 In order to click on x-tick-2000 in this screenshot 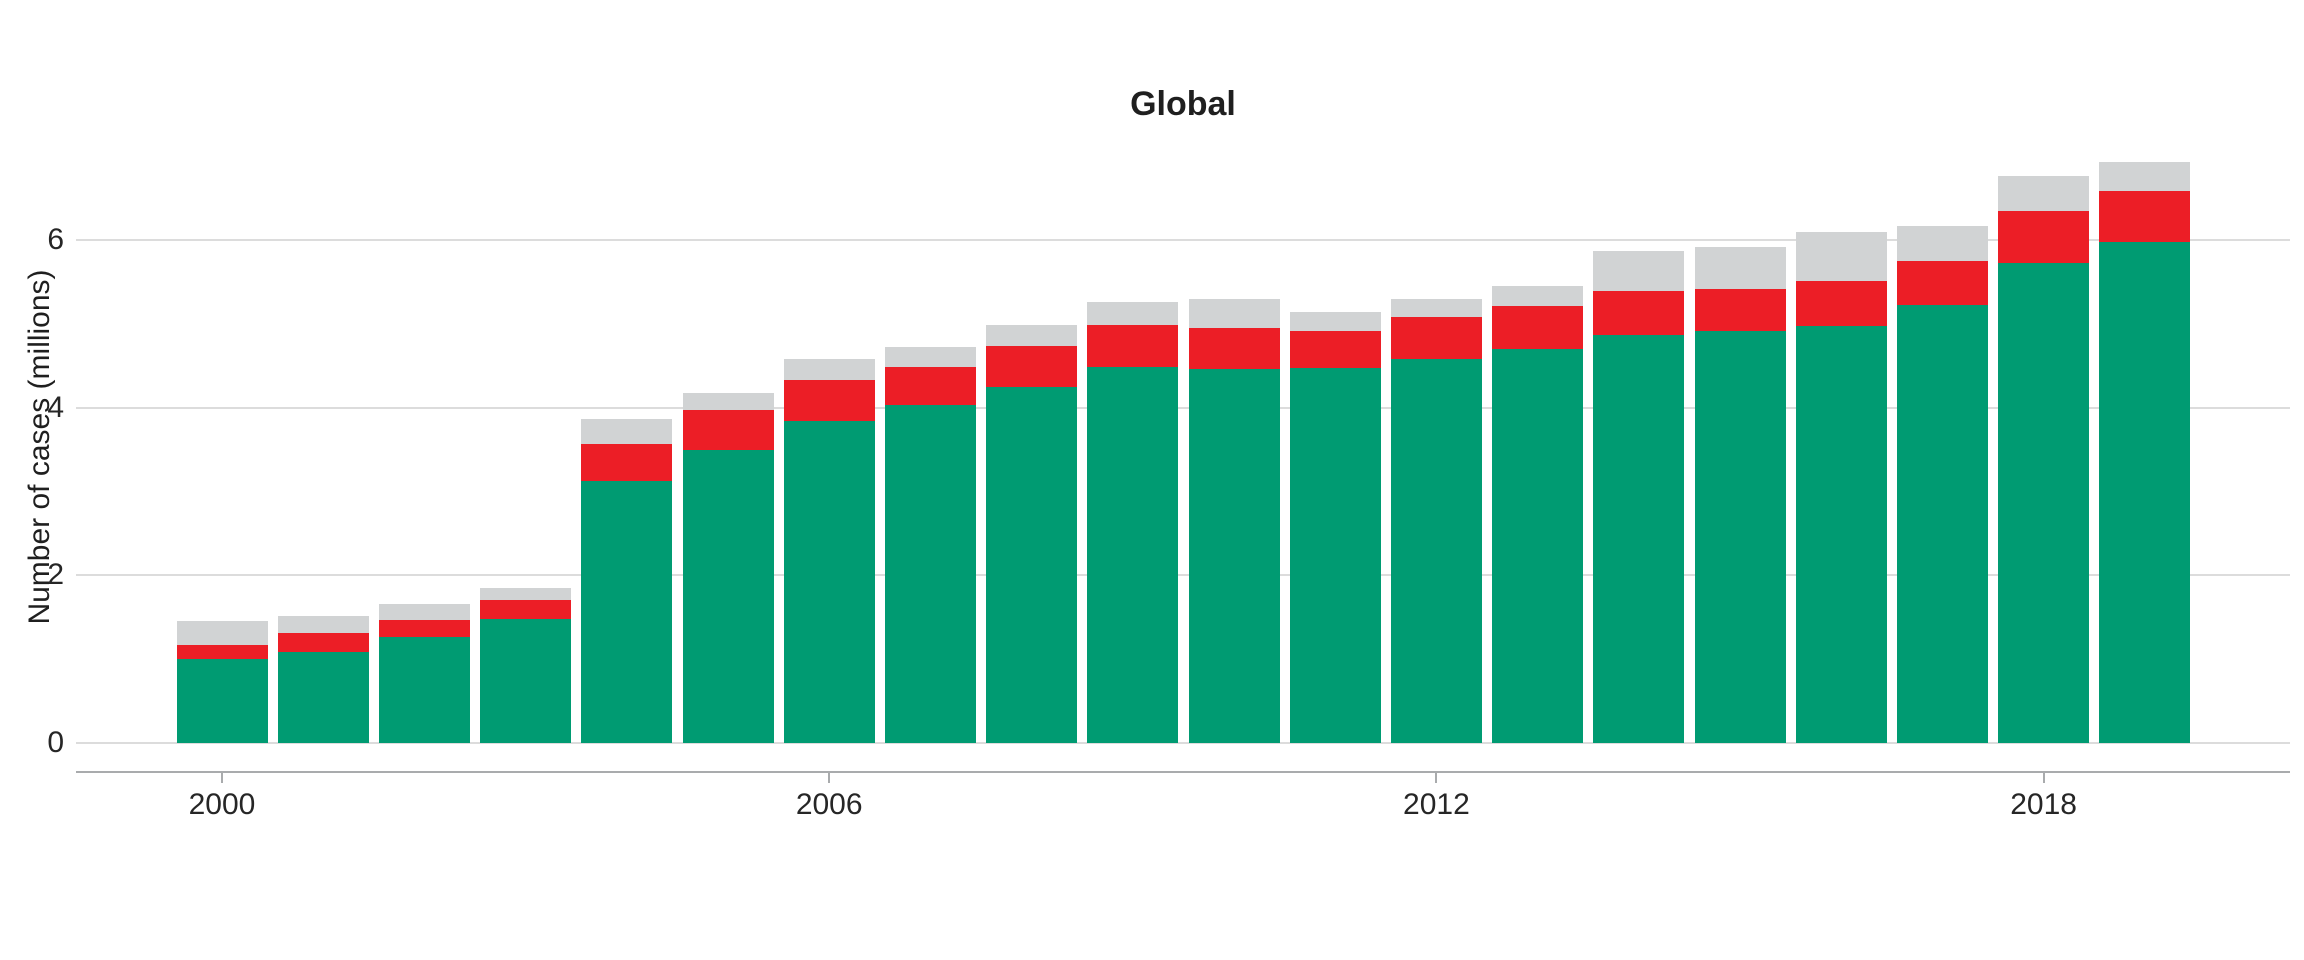, I will do `click(222, 778)`.